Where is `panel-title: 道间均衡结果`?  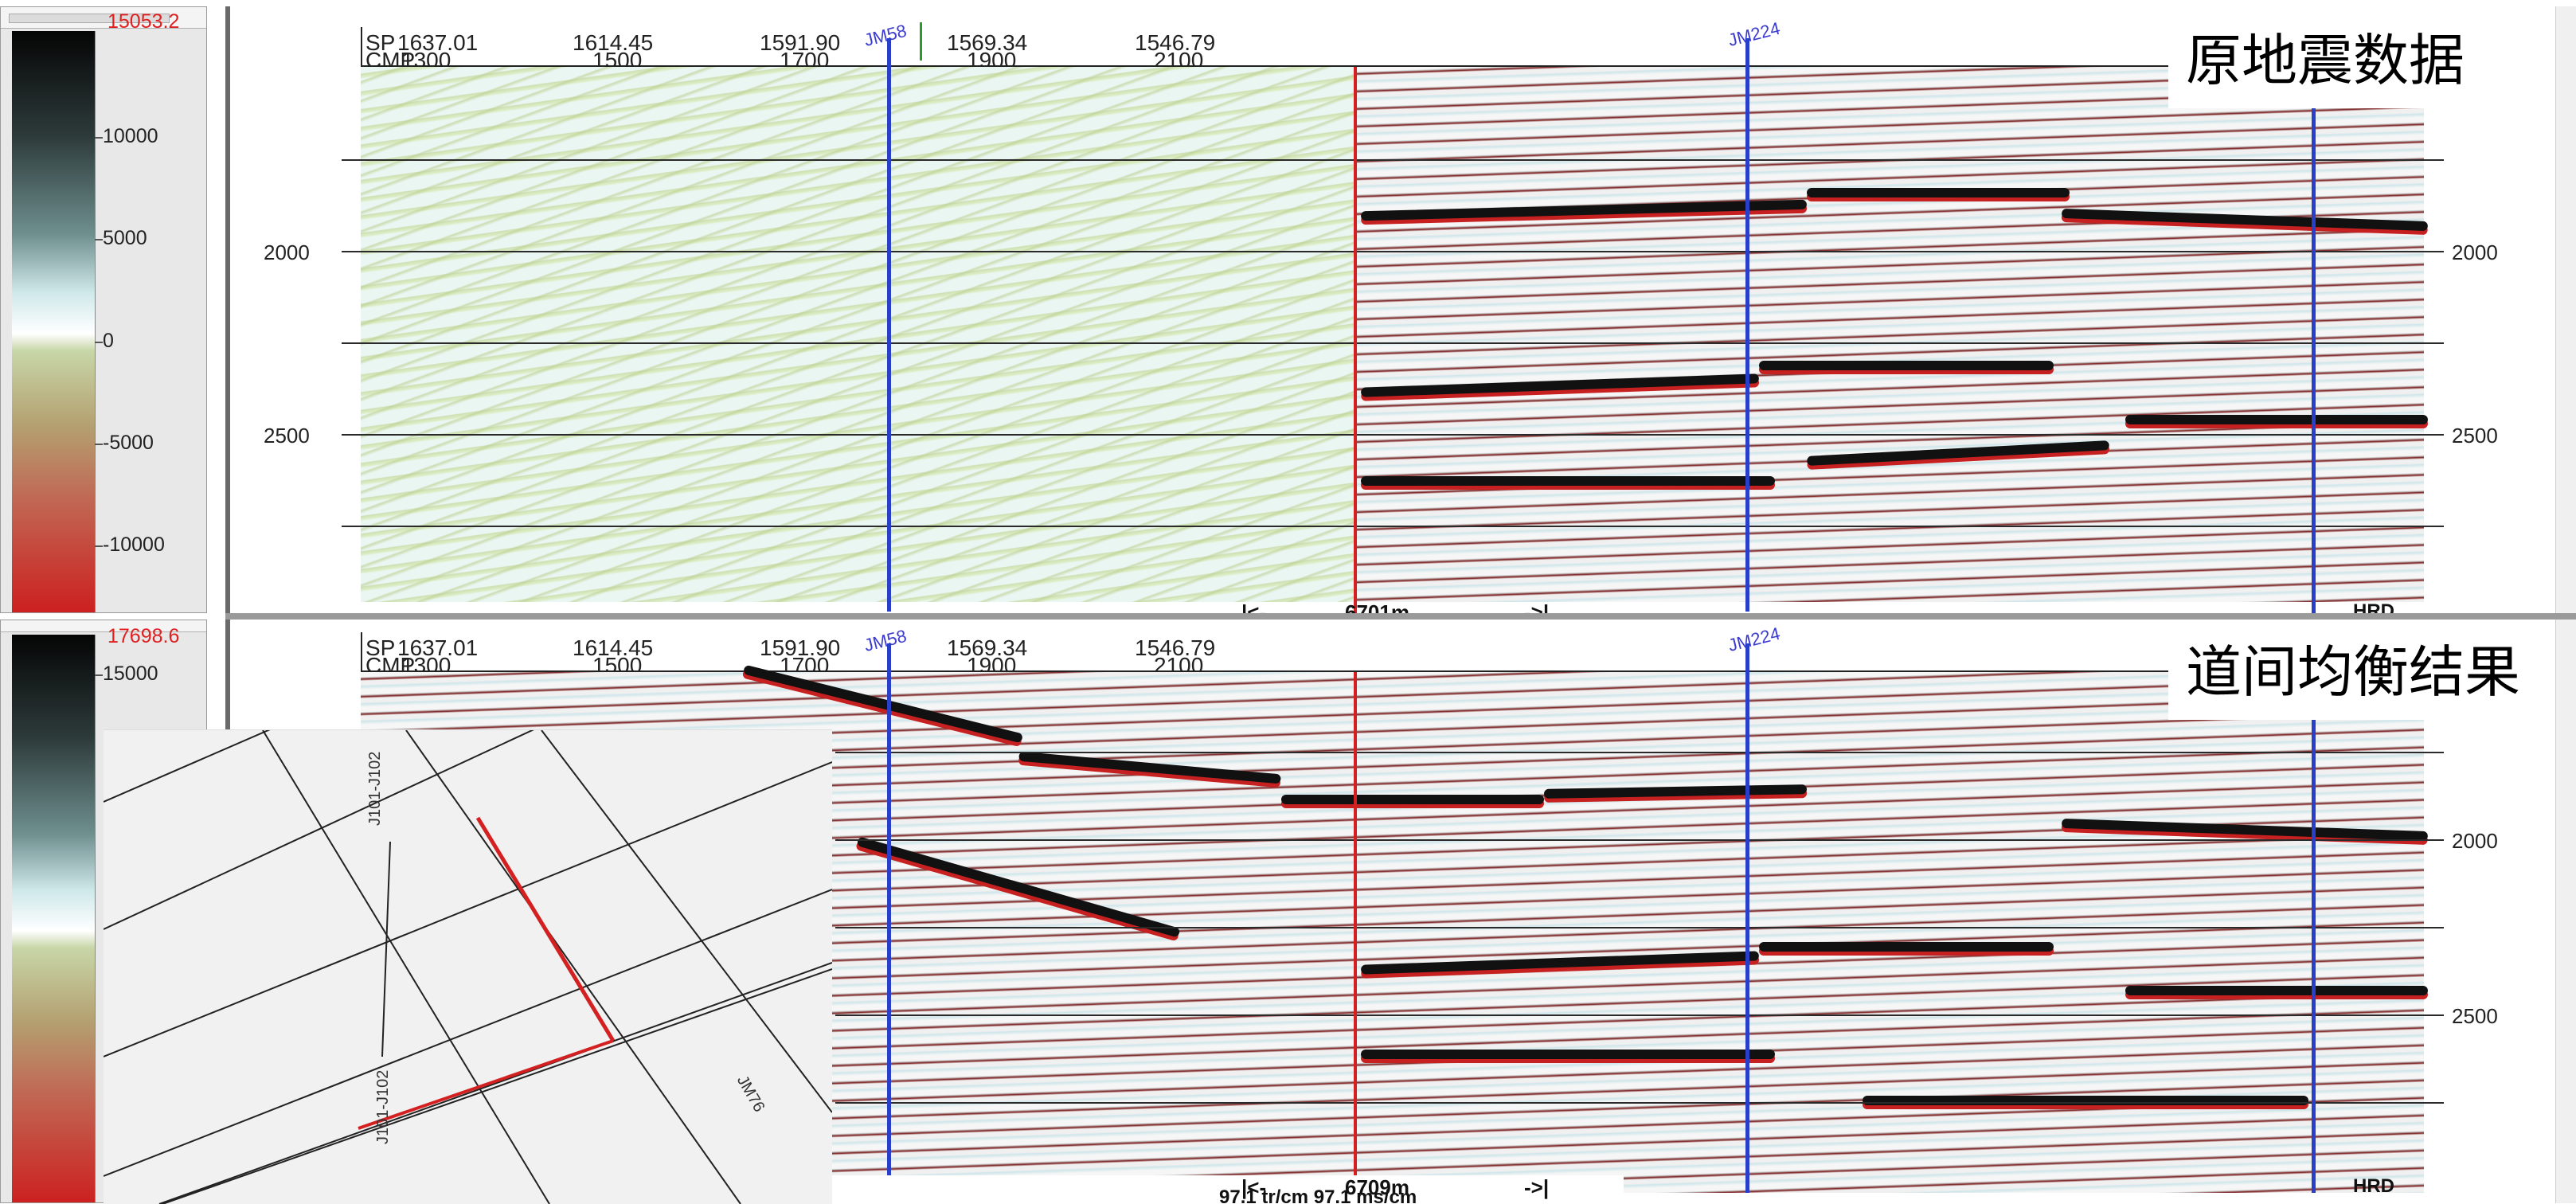
panel-title: 道间均衡结果 is located at coordinates (2353, 672).